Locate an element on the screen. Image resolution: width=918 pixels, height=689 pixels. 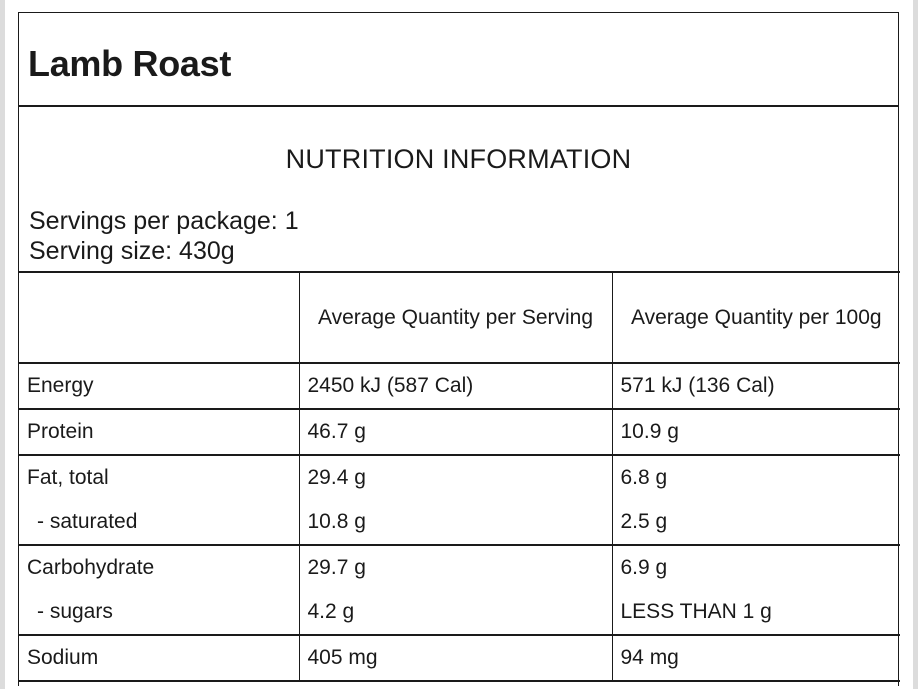
per-100g-value: 2.5 g is located at coordinates (755, 522).